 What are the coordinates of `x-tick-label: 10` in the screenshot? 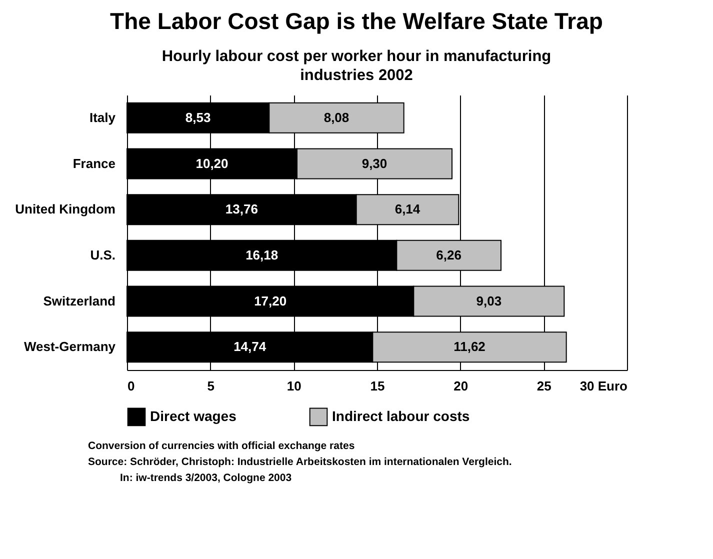 It's located at (294, 386).